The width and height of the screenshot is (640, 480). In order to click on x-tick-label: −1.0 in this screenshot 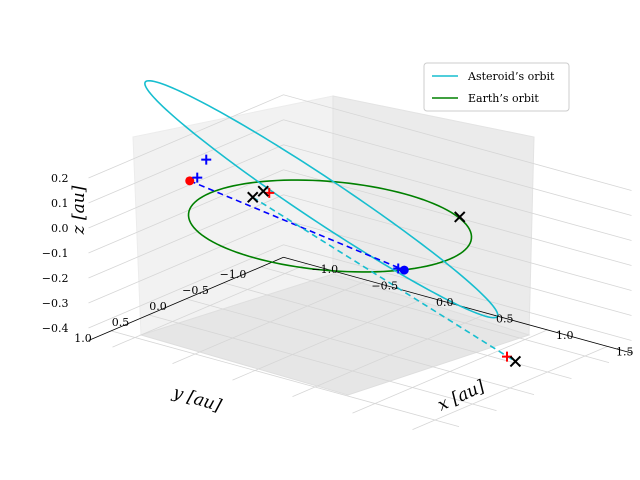, I will do `click(324, 269)`.